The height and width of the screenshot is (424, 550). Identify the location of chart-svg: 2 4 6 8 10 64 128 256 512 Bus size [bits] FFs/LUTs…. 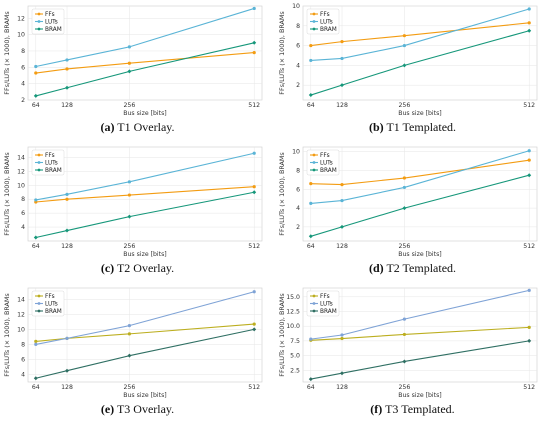
(408, 60).